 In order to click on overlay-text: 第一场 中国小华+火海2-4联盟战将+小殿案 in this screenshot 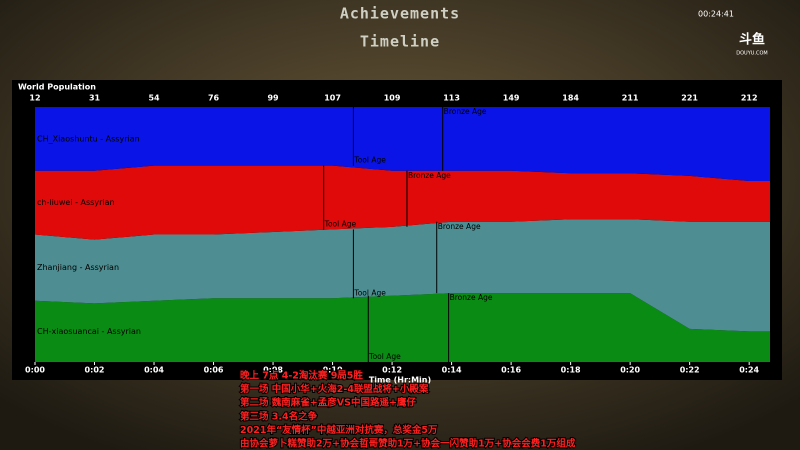, I will do `click(334, 389)`.